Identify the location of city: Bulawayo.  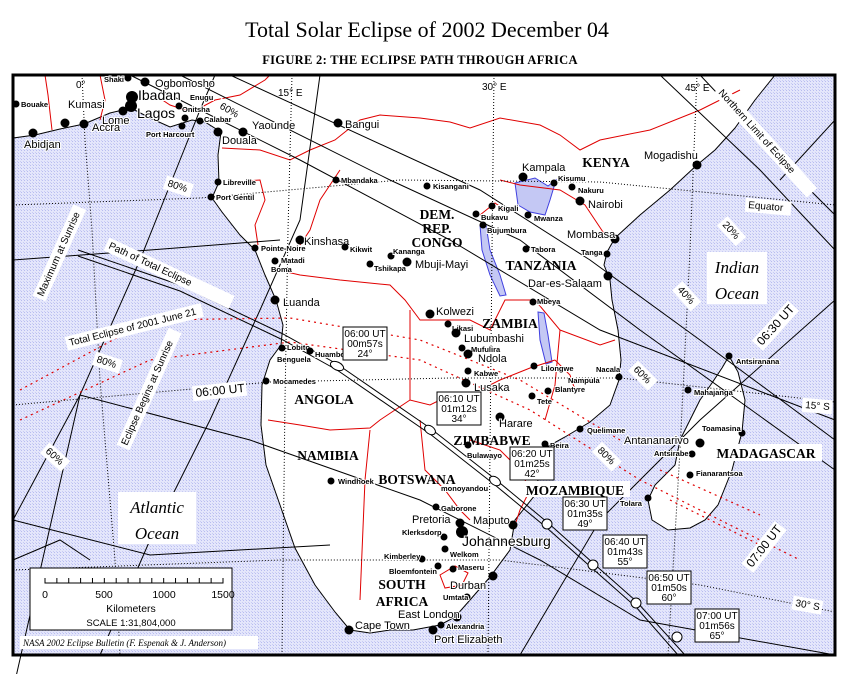
(483, 451).